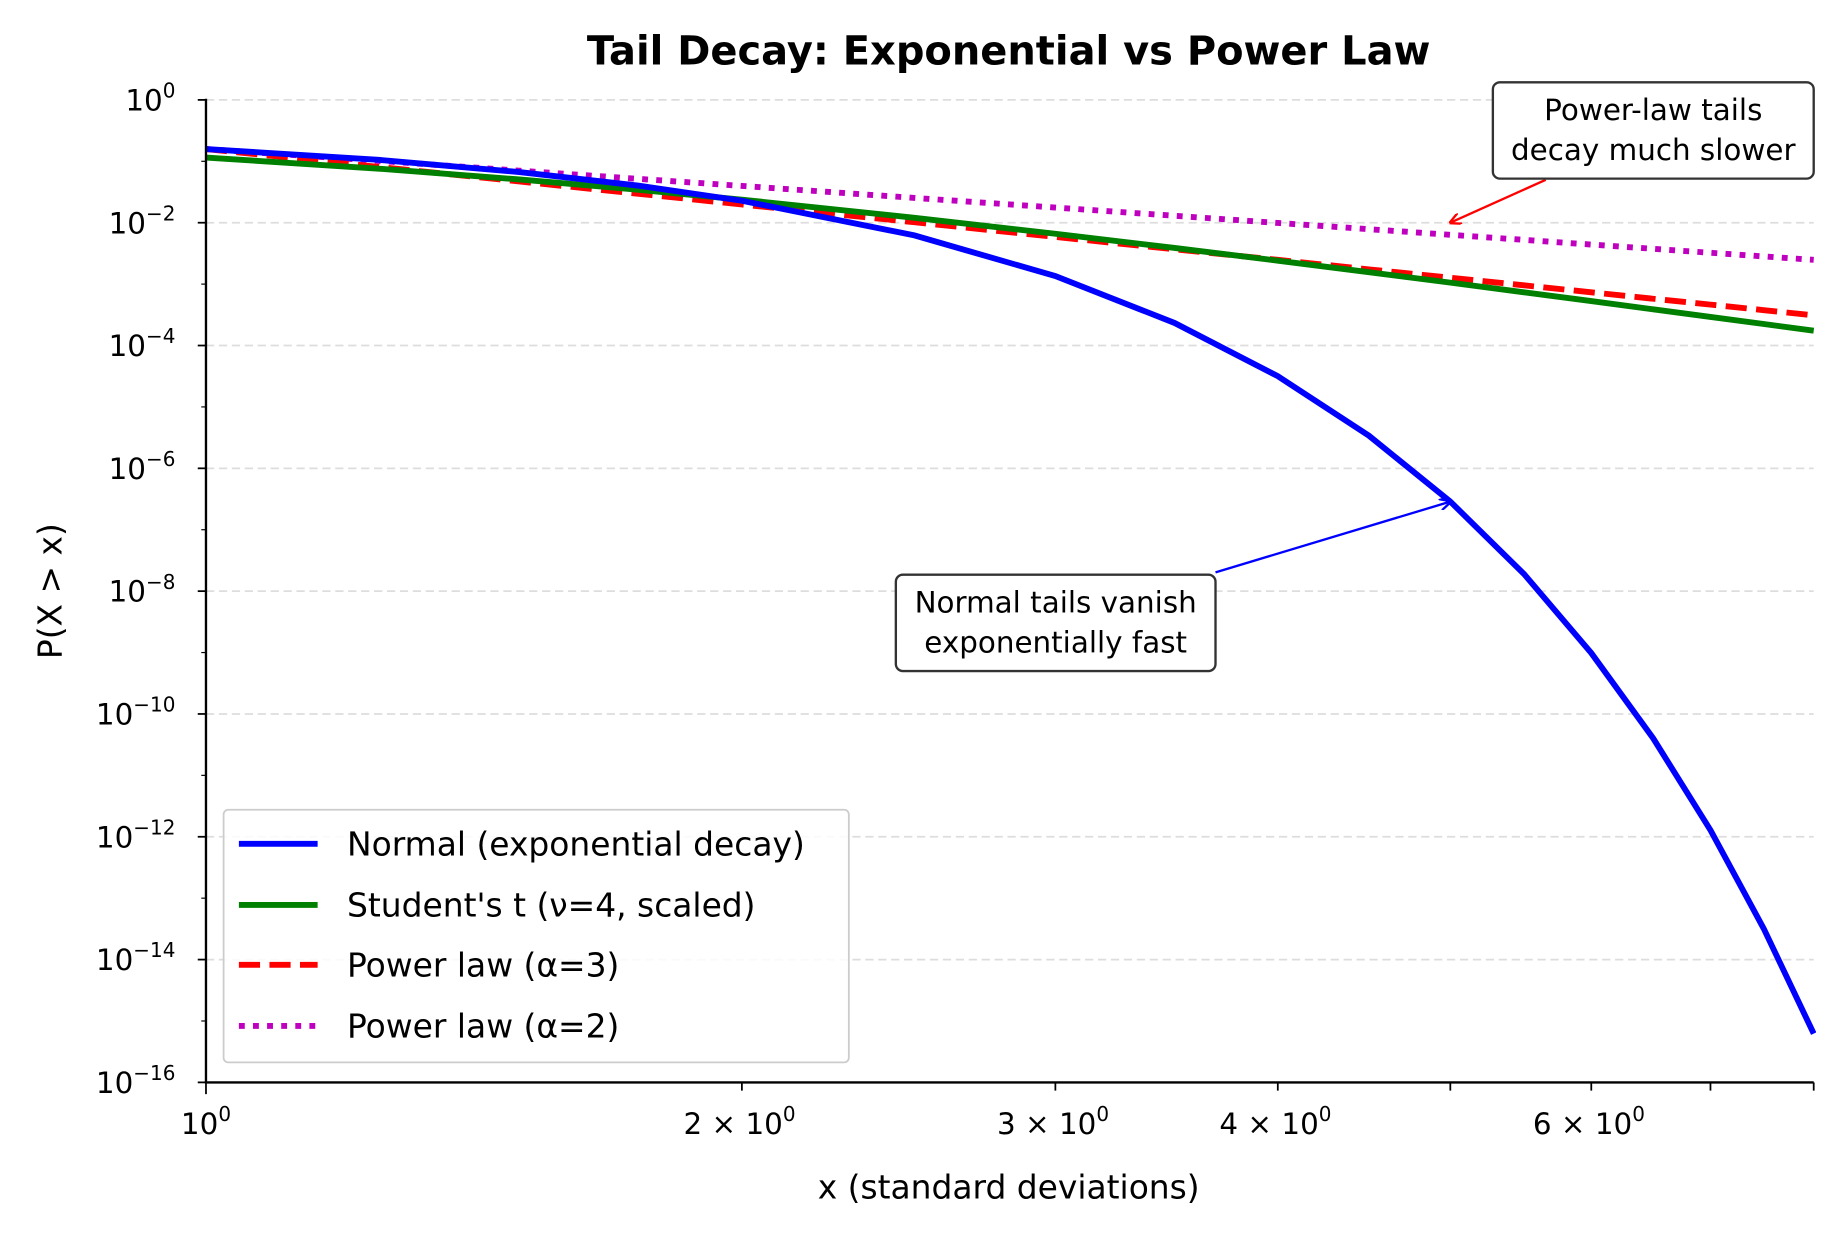 This screenshot has width=1834, height=1234. Describe the element at coordinates (136, 957) in the screenshot. I see `y-tick-label: 10⁻¹⁴` at that location.